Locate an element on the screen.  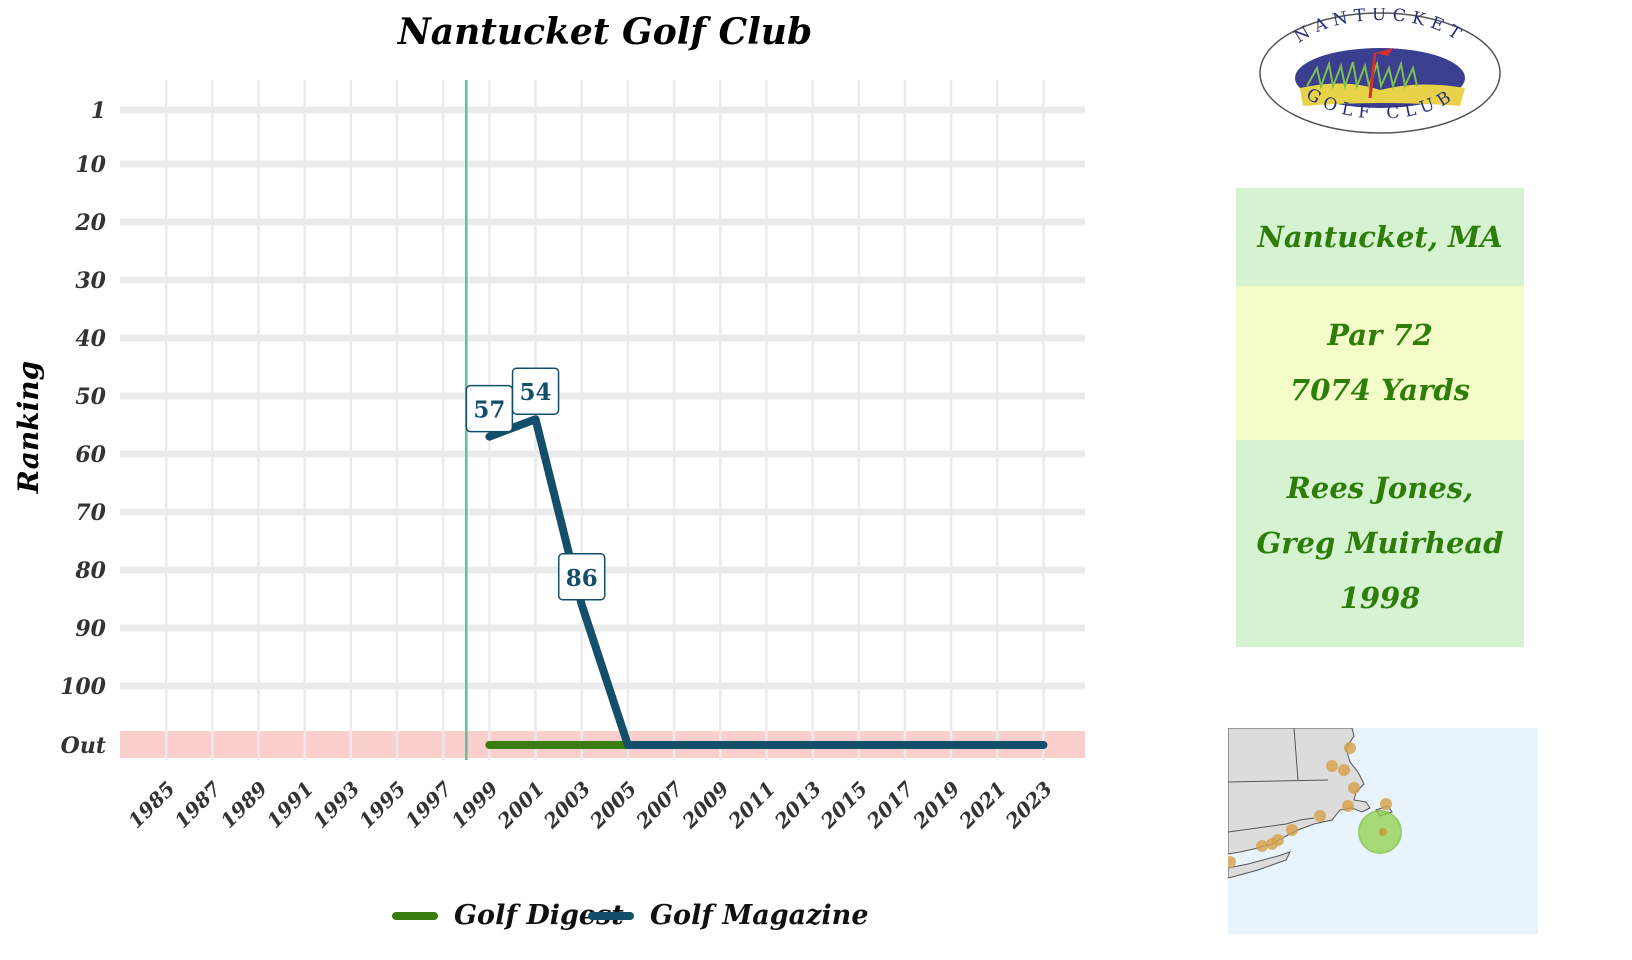
y-tick-label: 40 is located at coordinates (90, 339).